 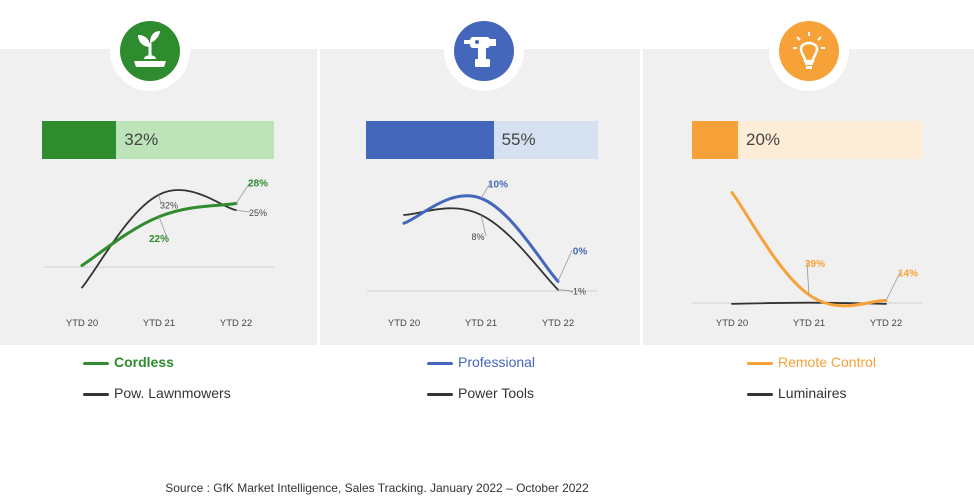 I want to click on legend-label: Remote Control, so click(x=827, y=362).